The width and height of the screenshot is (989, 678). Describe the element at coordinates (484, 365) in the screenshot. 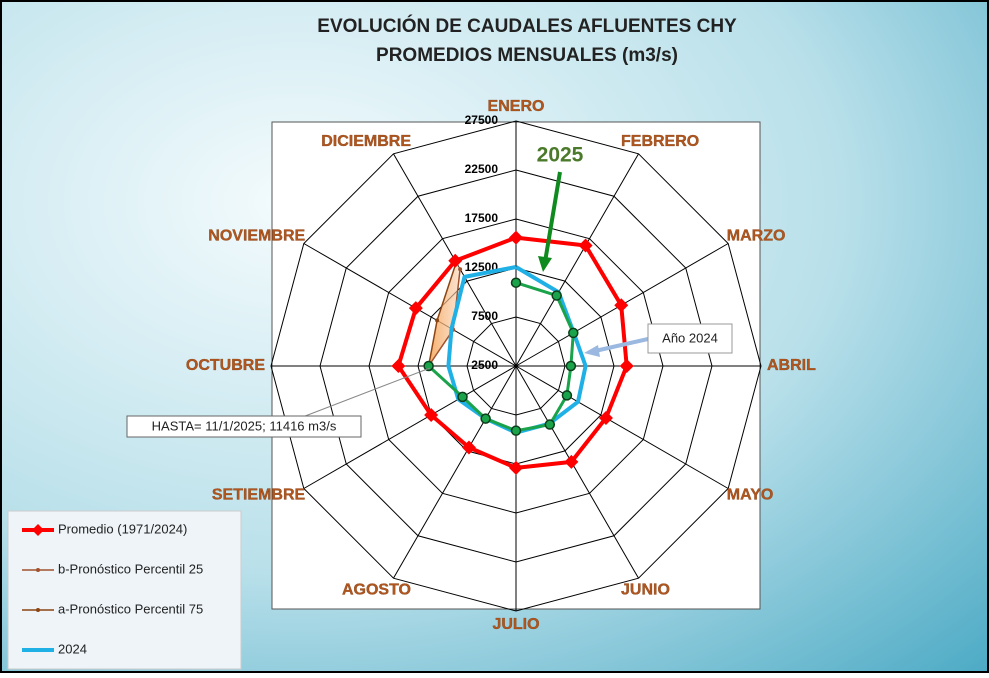

I see `r-tick-label: 2500` at that location.